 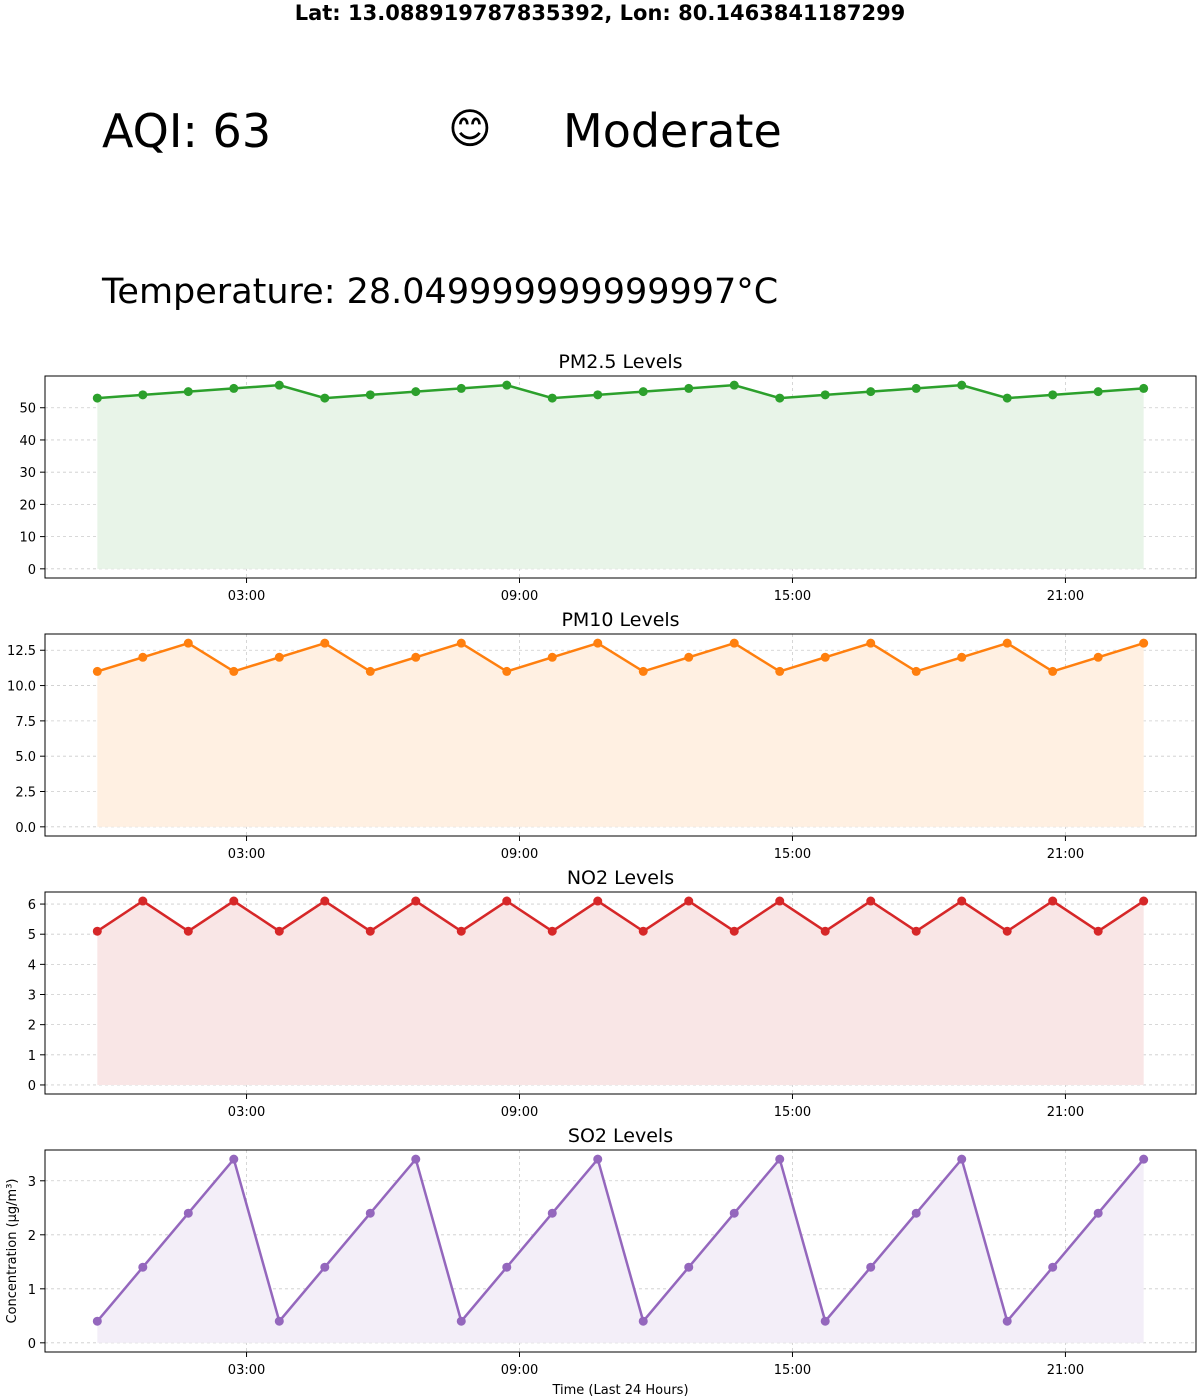 I want to click on y-tick-label: 12.5, so click(x=21, y=651).